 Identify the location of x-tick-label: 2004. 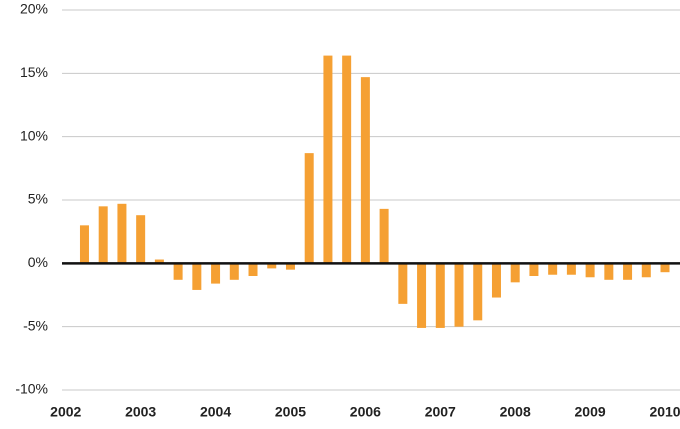
(215, 412).